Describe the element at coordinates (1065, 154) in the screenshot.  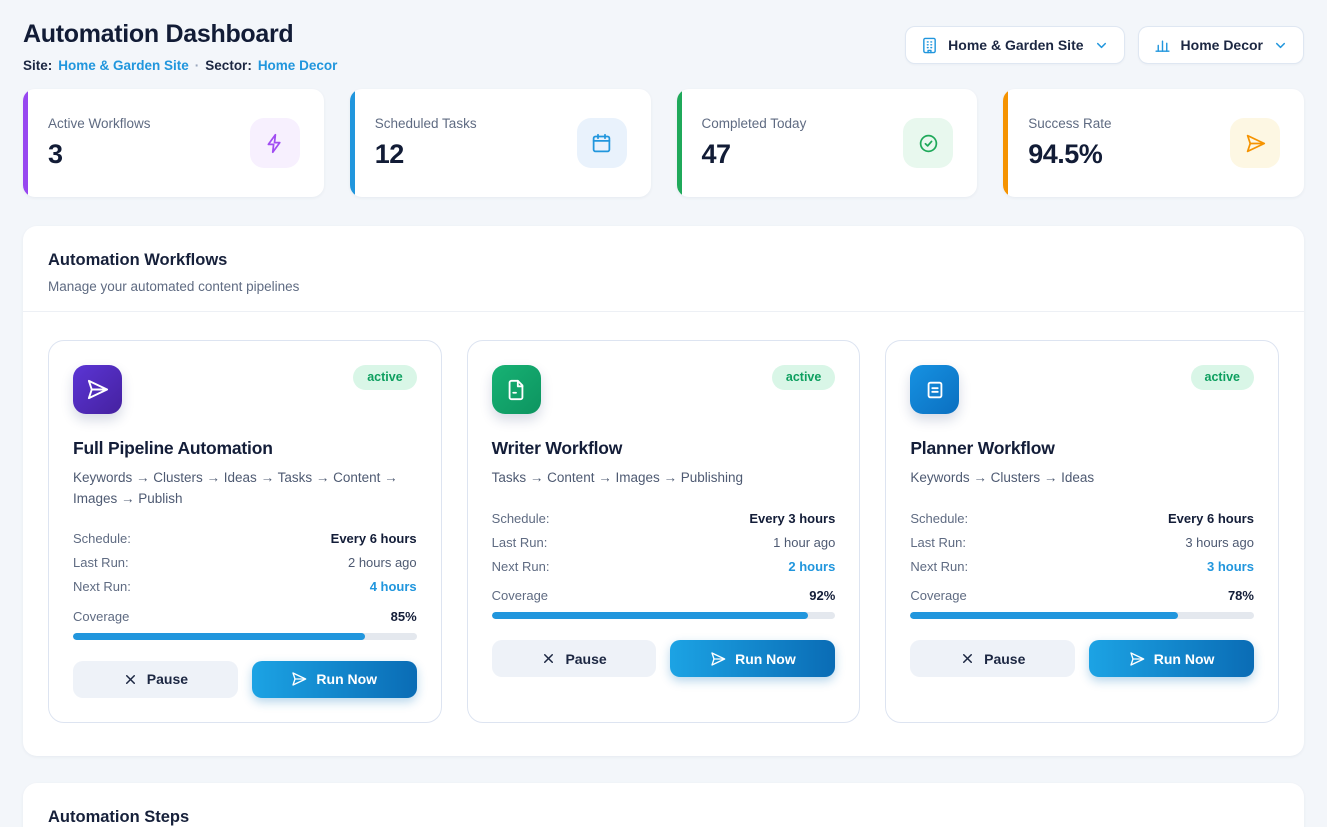
I see `stat-value: 94.5%` at that location.